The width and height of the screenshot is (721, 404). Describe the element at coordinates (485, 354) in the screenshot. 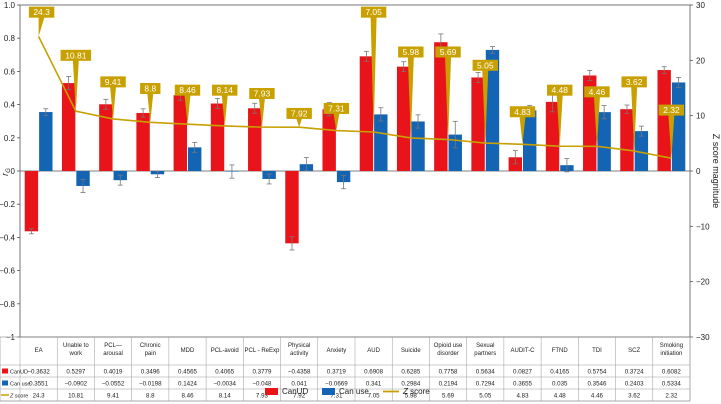

I see `x-tick-label: partners` at that location.